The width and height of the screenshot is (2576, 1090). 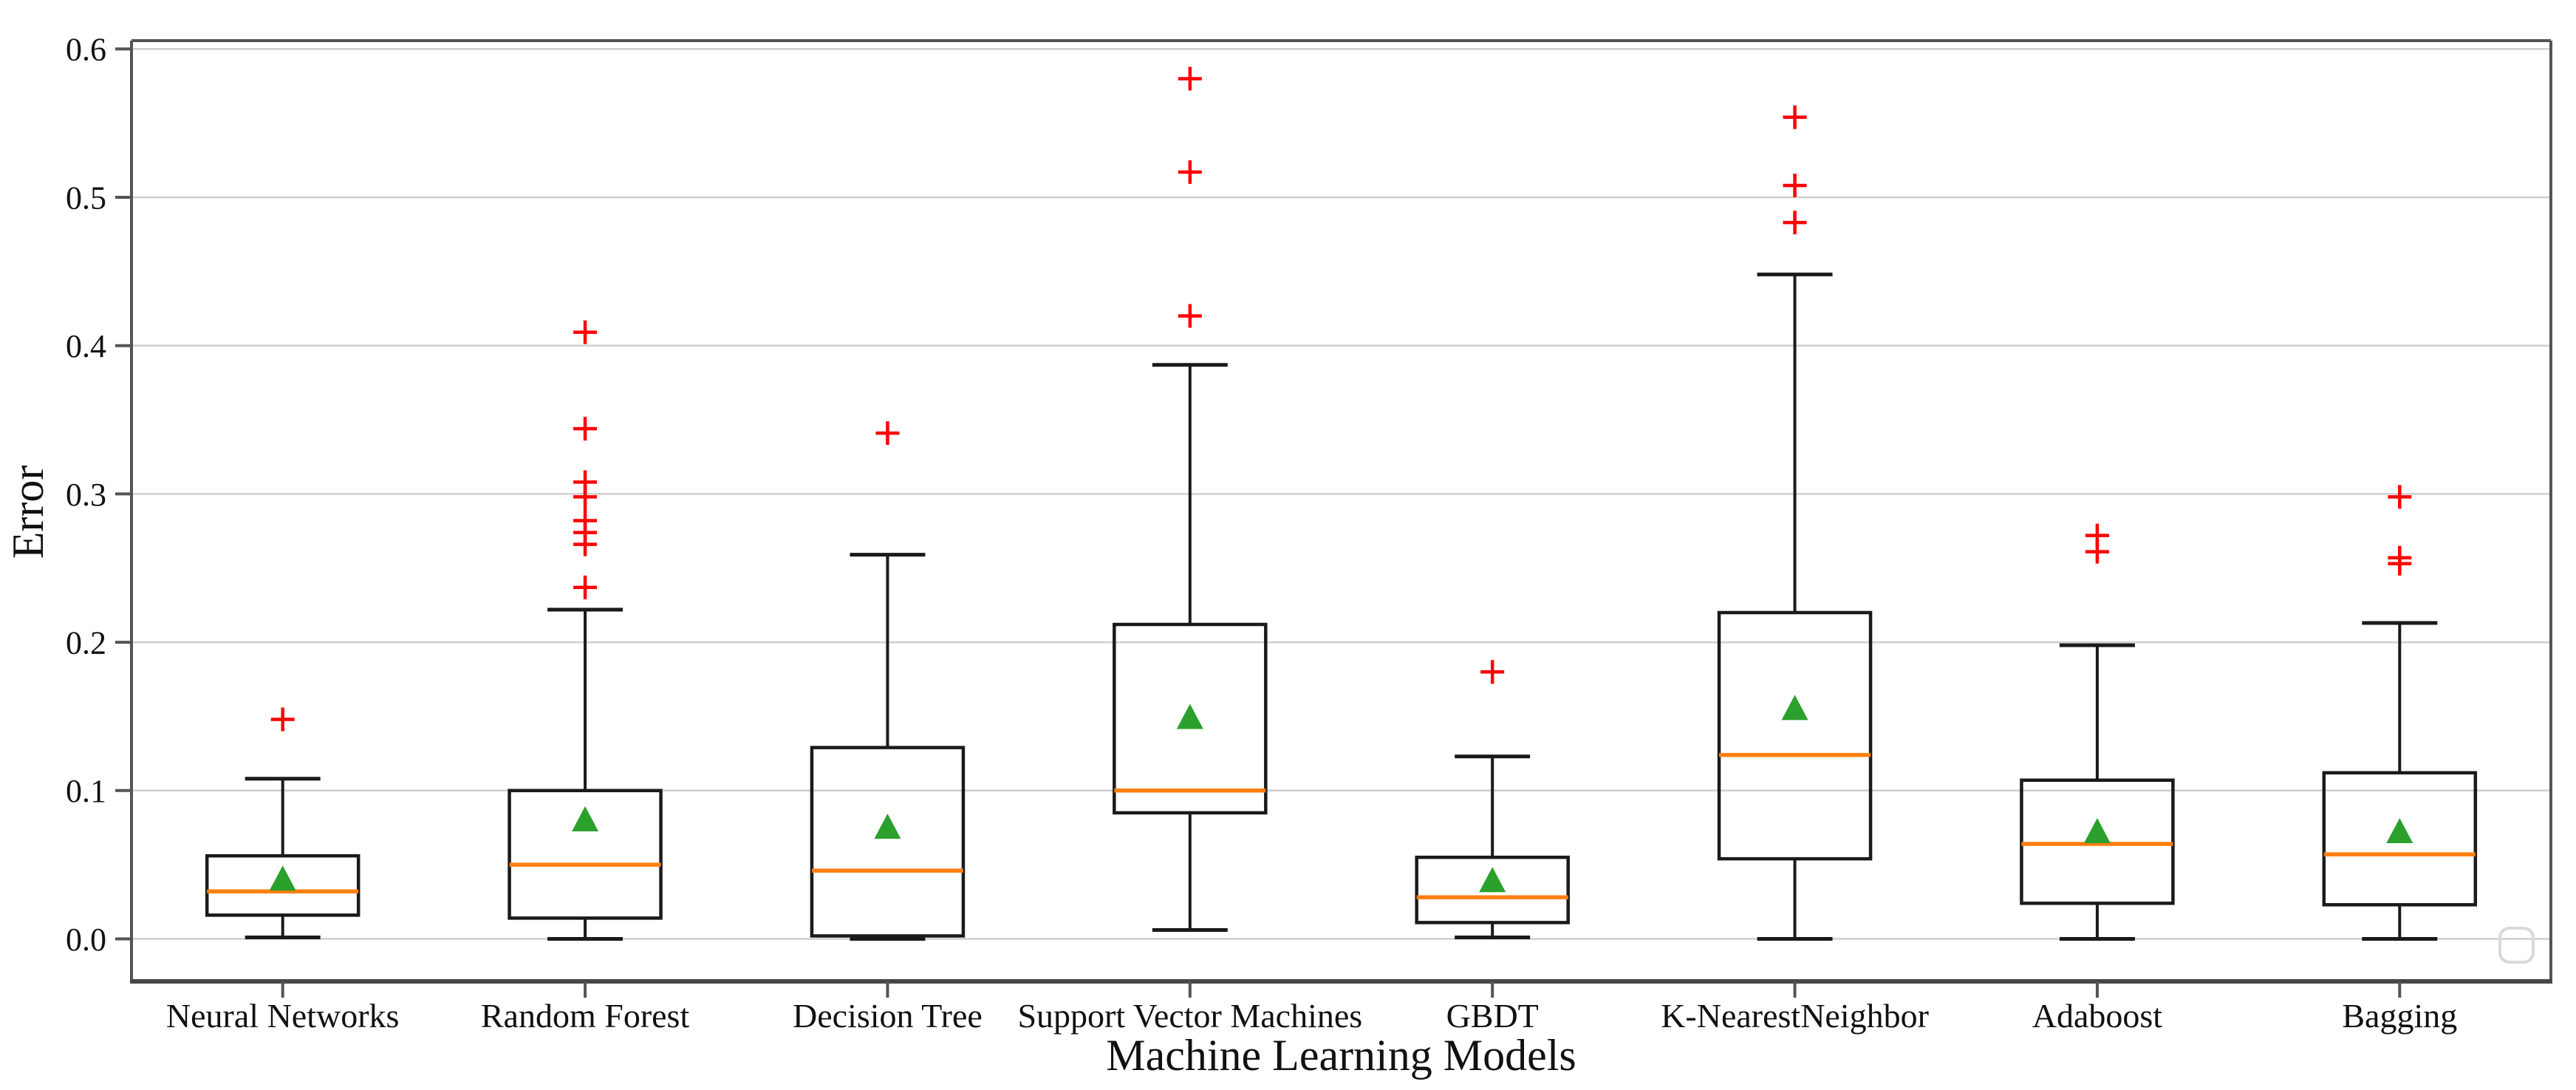 I want to click on x-tick-label: Decision Tree, so click(x=888, y=1016).